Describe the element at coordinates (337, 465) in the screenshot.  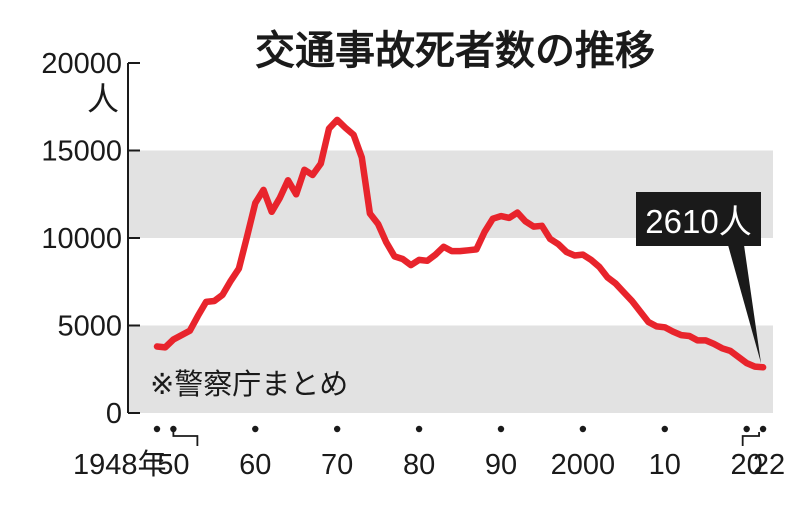
I see `x-tick-label: 70` at that location.